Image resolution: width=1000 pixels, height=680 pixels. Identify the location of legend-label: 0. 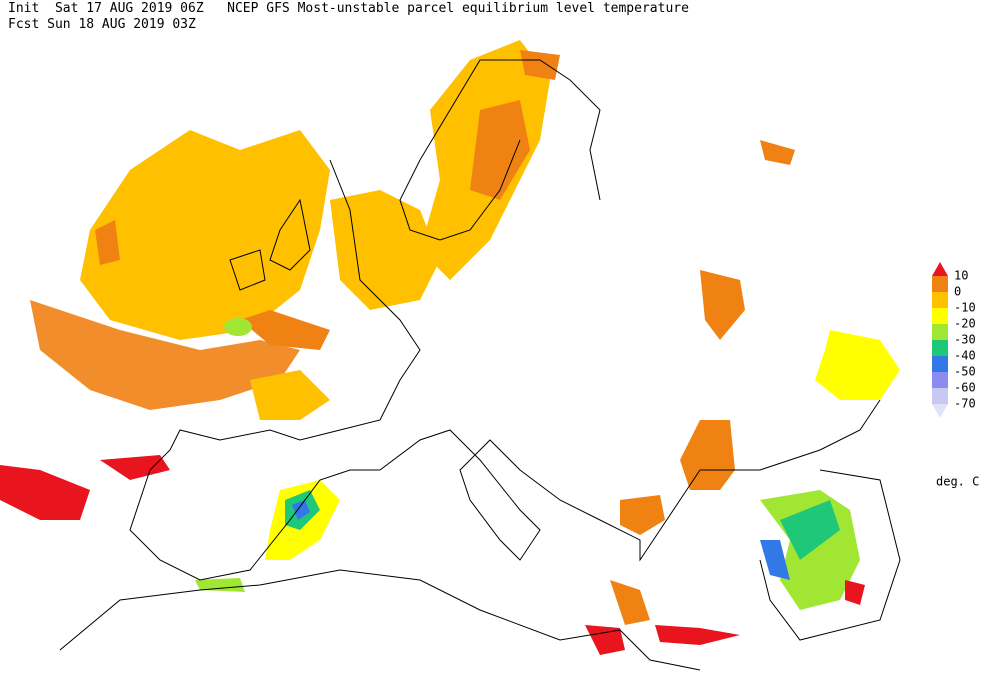
(957, 292).